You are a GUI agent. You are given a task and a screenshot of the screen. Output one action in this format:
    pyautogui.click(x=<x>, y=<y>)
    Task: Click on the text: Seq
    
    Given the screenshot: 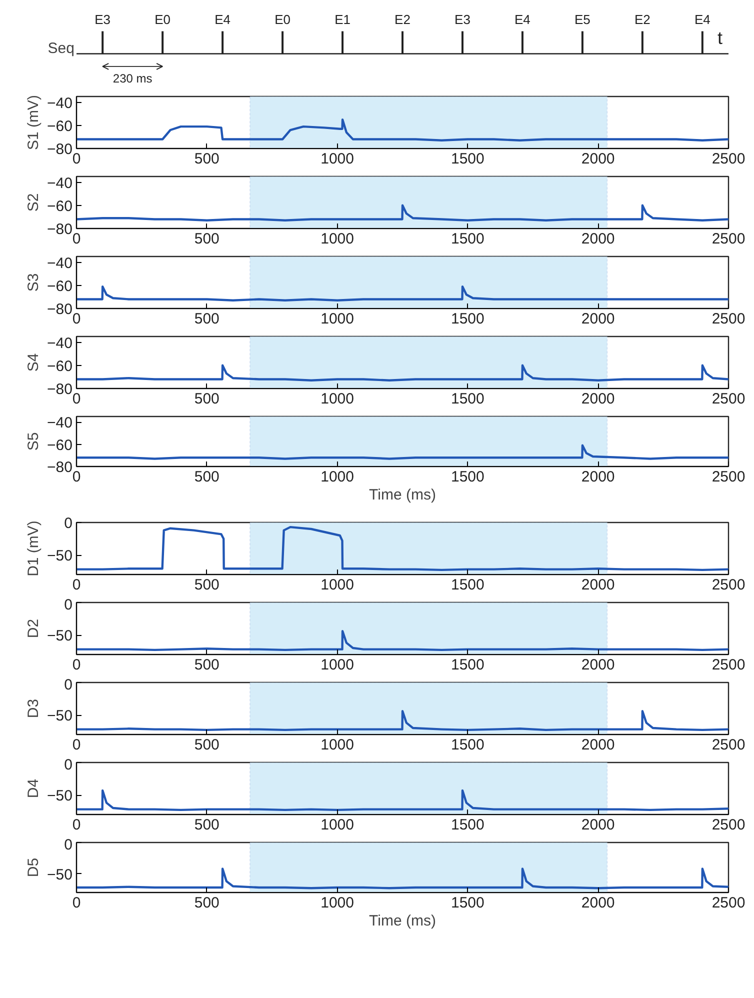 What is the action you would take?
    pyautogui.click(x=61, y=48)
    